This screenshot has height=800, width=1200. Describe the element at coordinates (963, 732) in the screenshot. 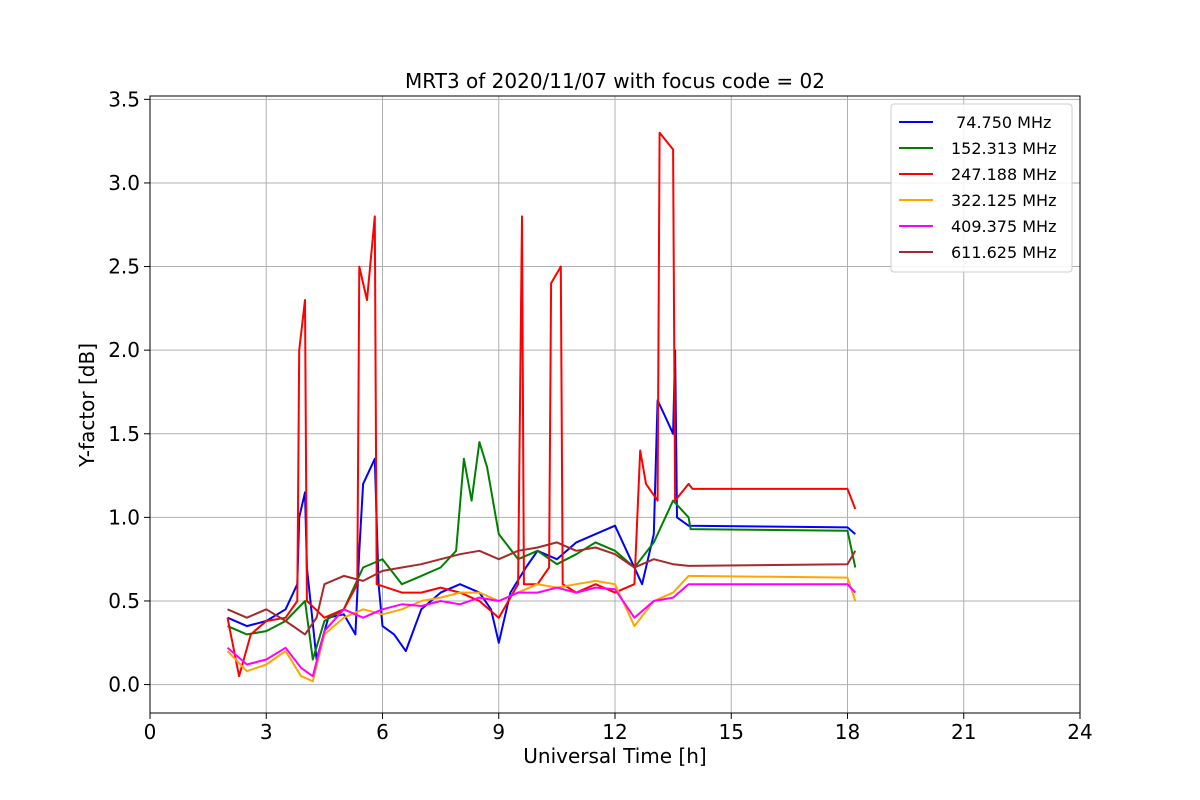

I see `x-tick-label: 21` at that location.